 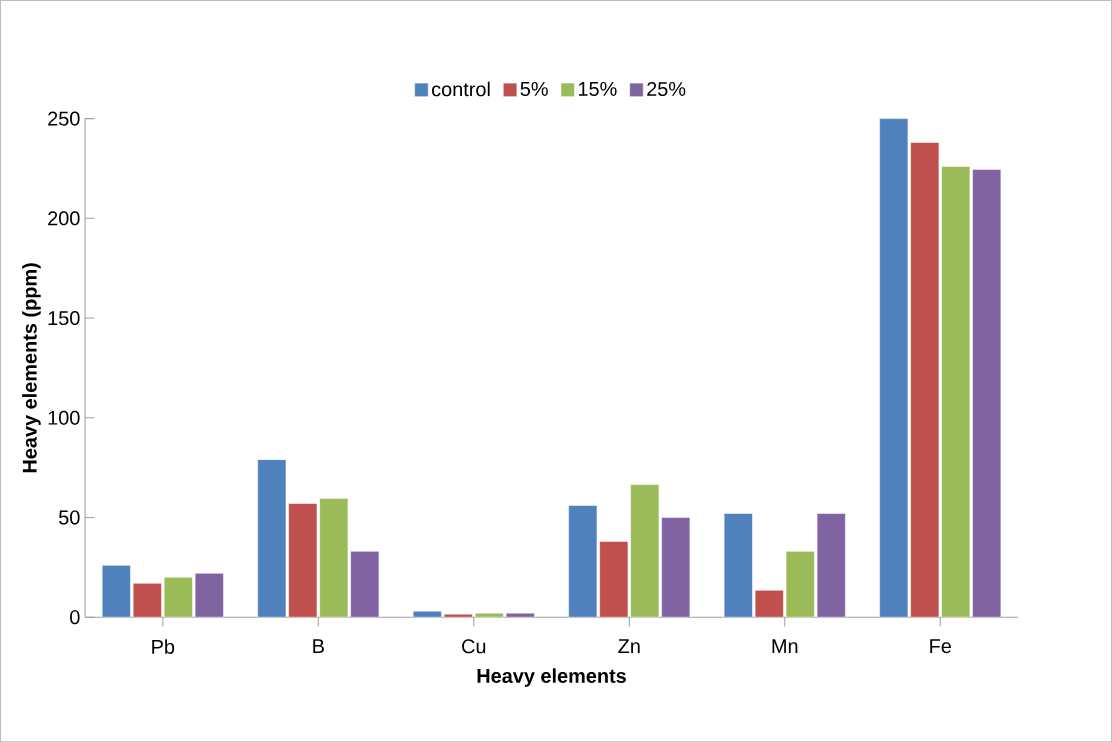 I want to click on y-tick-label: 250, so click(x=64, y=118).